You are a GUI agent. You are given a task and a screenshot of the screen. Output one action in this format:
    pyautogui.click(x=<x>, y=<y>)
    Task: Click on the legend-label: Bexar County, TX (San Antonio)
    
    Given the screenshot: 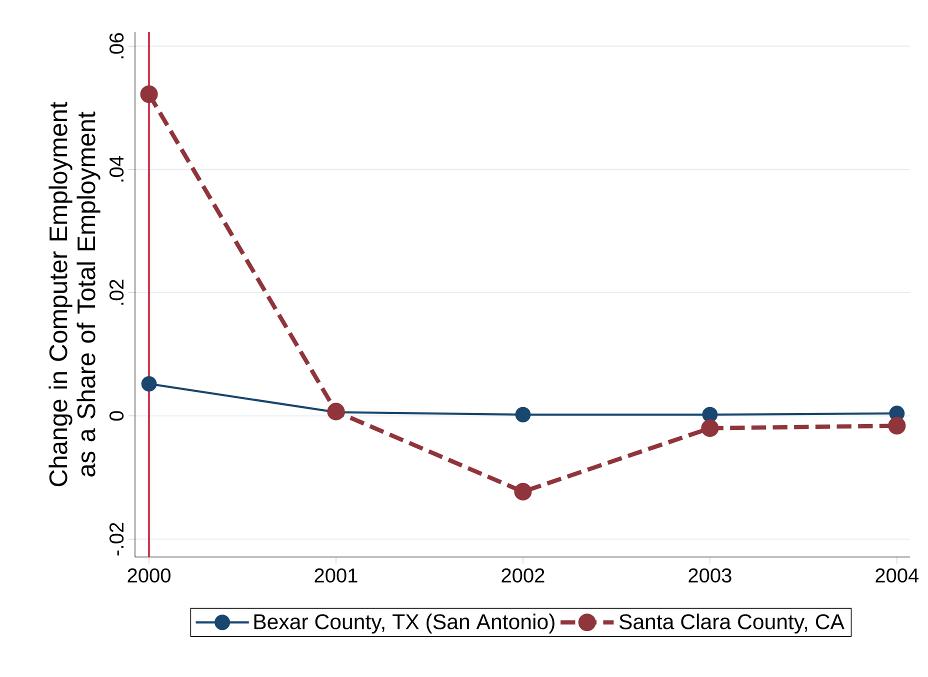 What is the action you would take?
    pyautogui.click(x=404, y=624)
    